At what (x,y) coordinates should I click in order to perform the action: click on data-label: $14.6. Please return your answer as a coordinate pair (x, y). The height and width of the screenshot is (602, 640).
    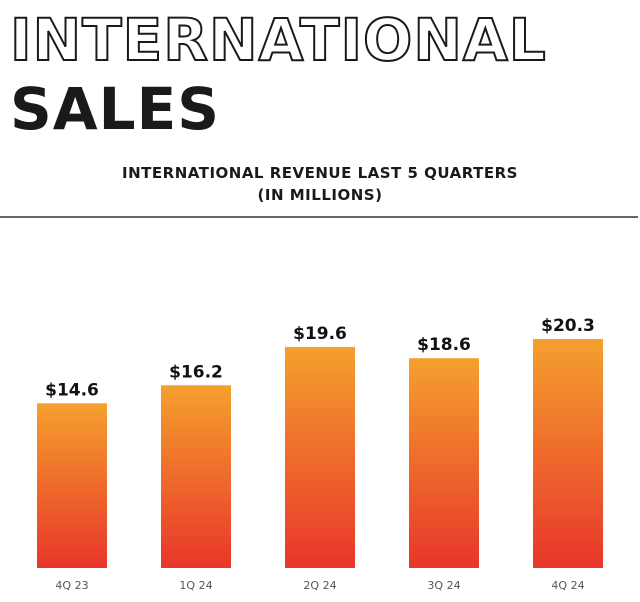
    Looking at the image, I should click on (72, 390).